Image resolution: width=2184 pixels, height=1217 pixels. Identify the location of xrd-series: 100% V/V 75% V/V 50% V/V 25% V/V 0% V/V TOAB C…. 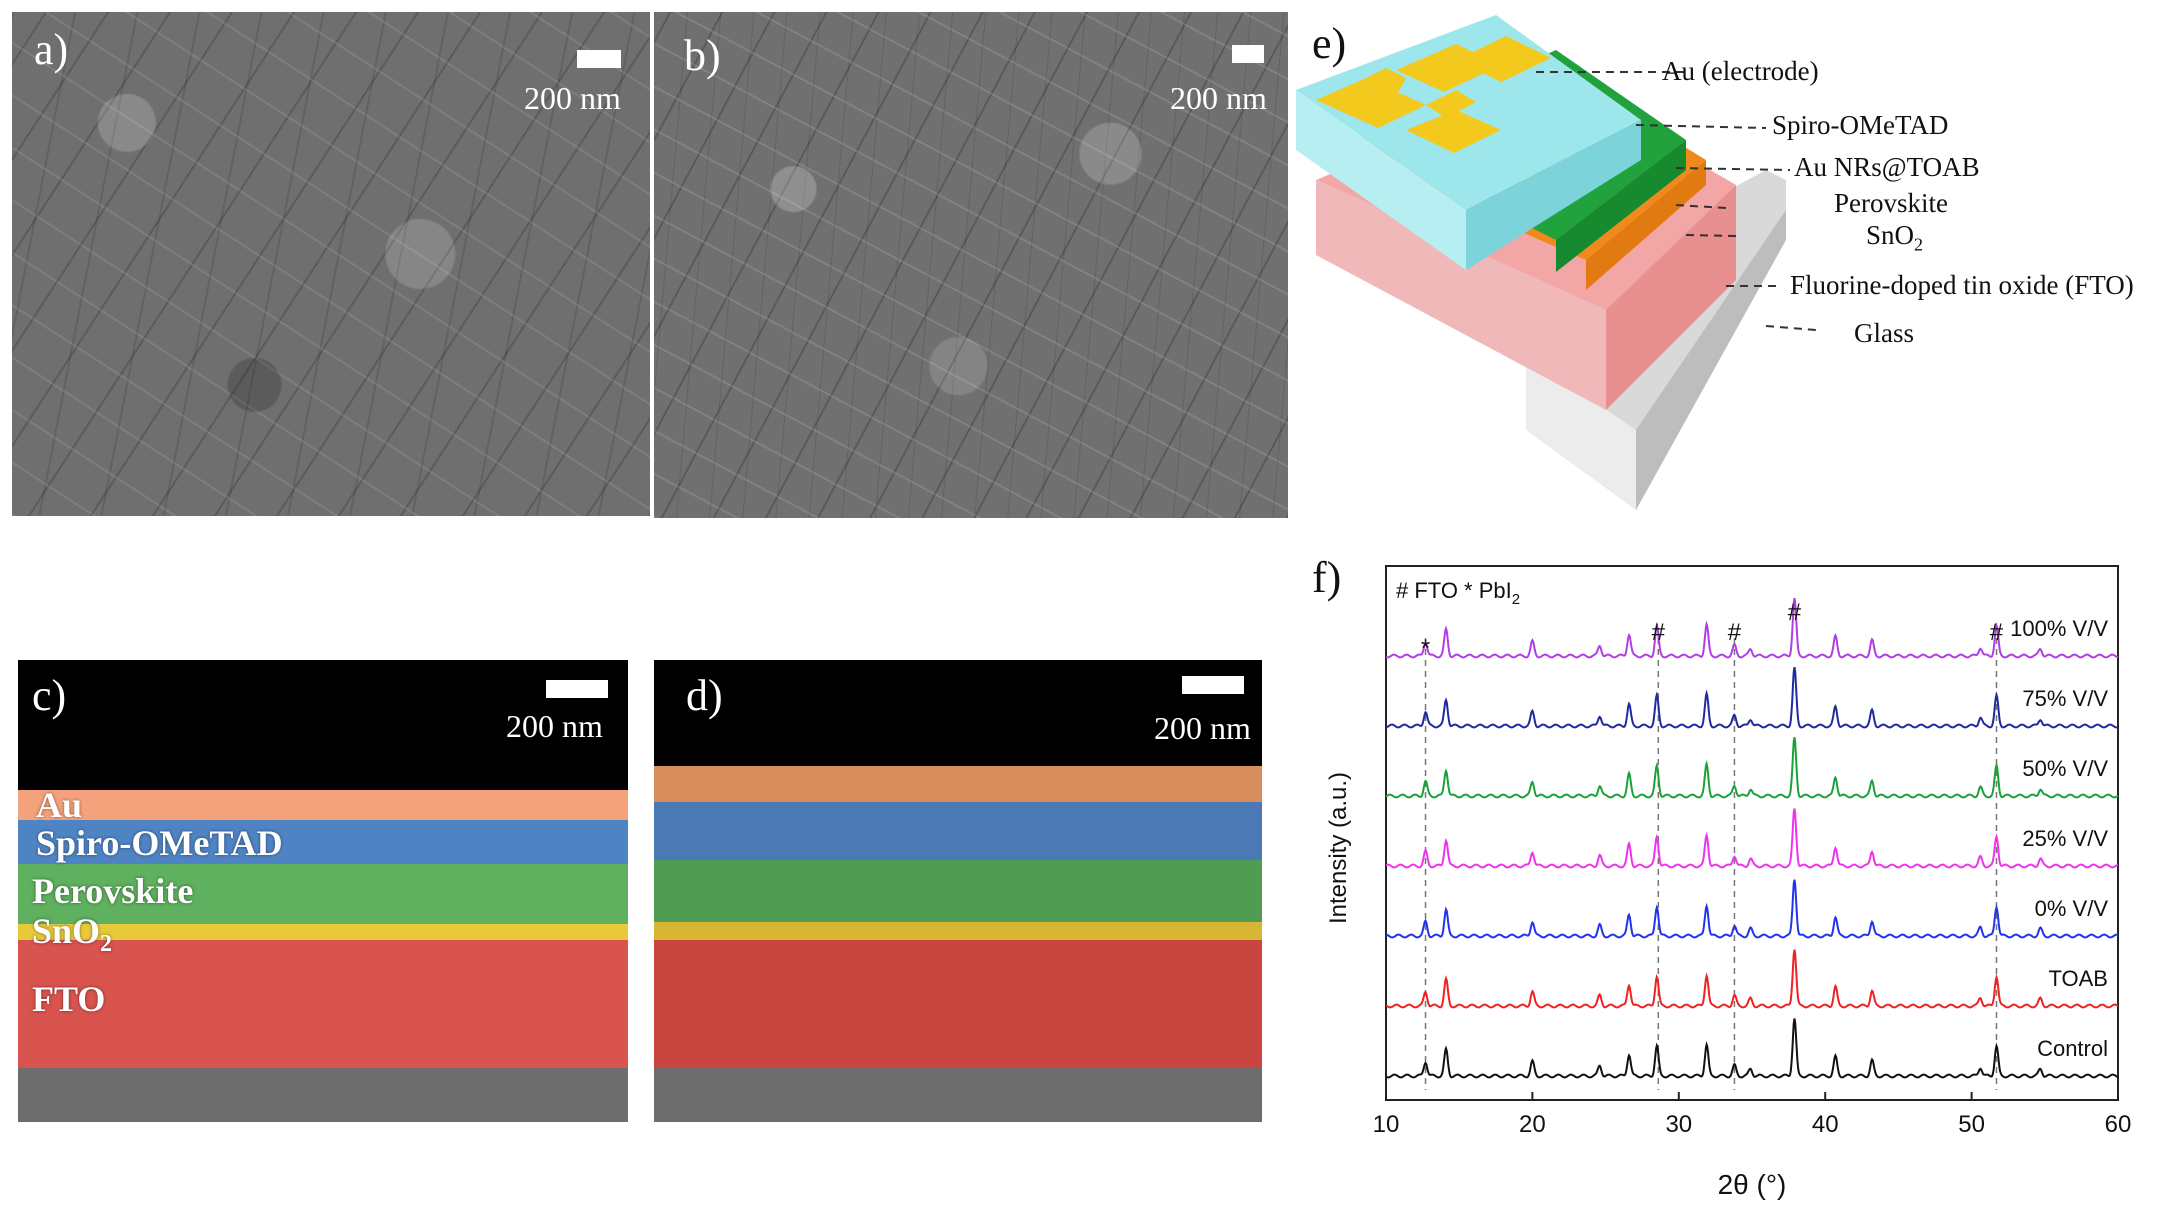
(1752, 838).